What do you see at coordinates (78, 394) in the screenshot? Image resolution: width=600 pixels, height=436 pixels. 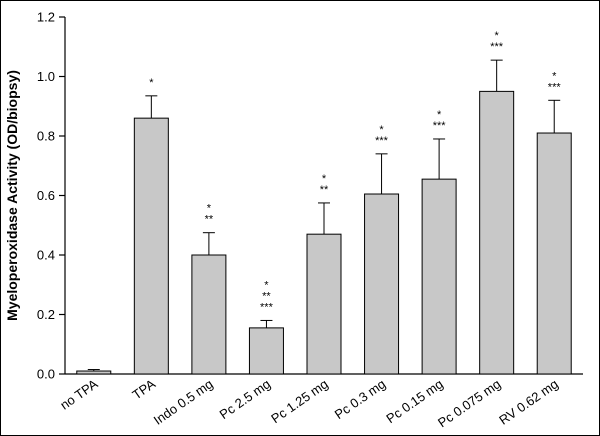 I see `x-category-label: no TPA` at bounding box center [78, 394].